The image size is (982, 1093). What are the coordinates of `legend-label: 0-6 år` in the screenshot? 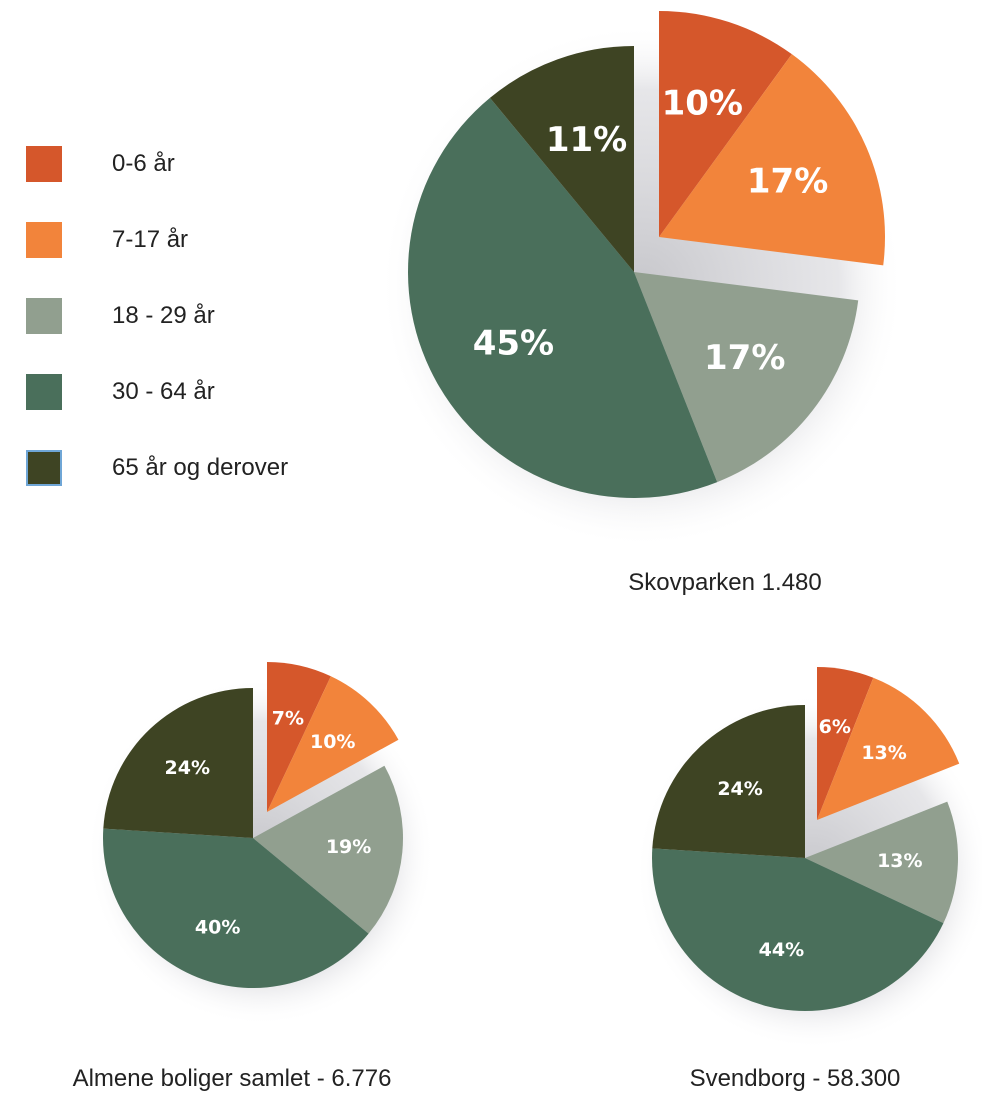 It's located at (143, 163).